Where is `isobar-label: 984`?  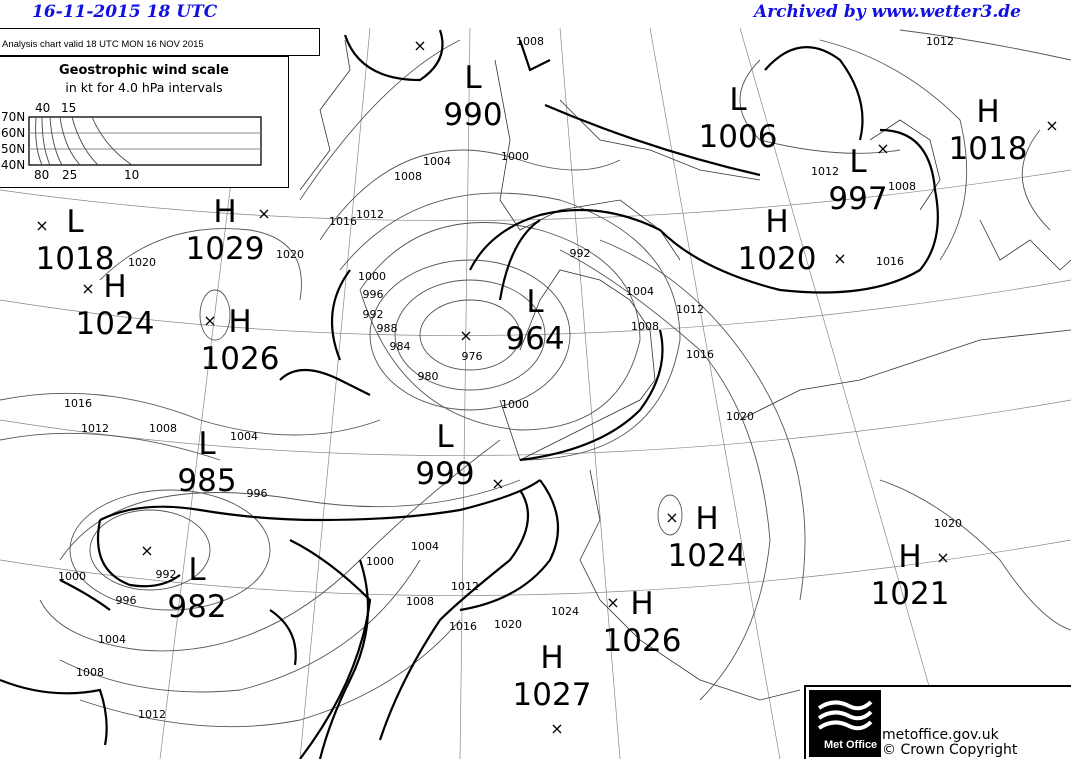
isobar-label: 984 is located at coordinates (400, 346).